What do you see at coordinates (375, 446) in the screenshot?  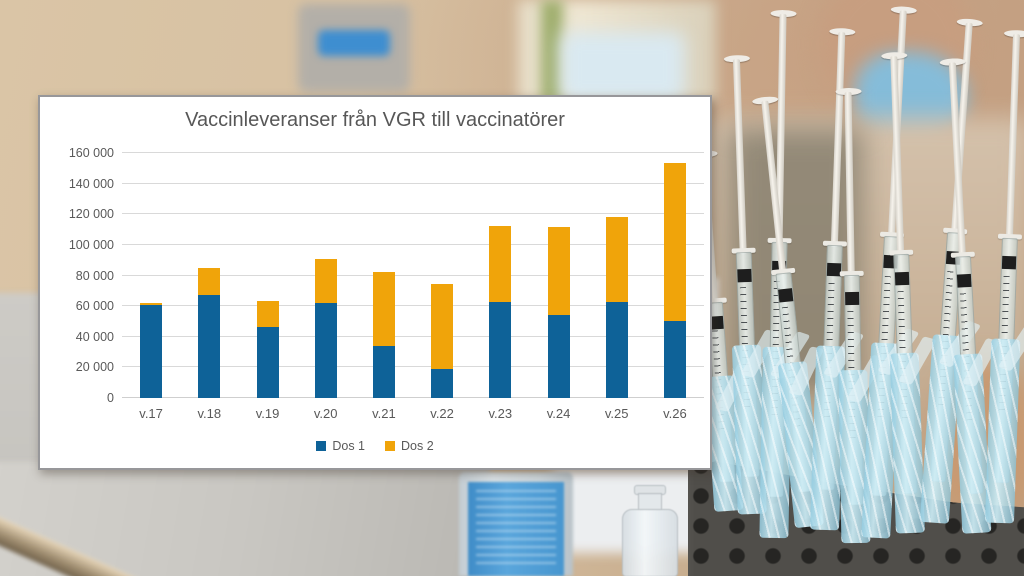 I see `legend: Dos 1 Dos 2` at bounding box center [375, 446].